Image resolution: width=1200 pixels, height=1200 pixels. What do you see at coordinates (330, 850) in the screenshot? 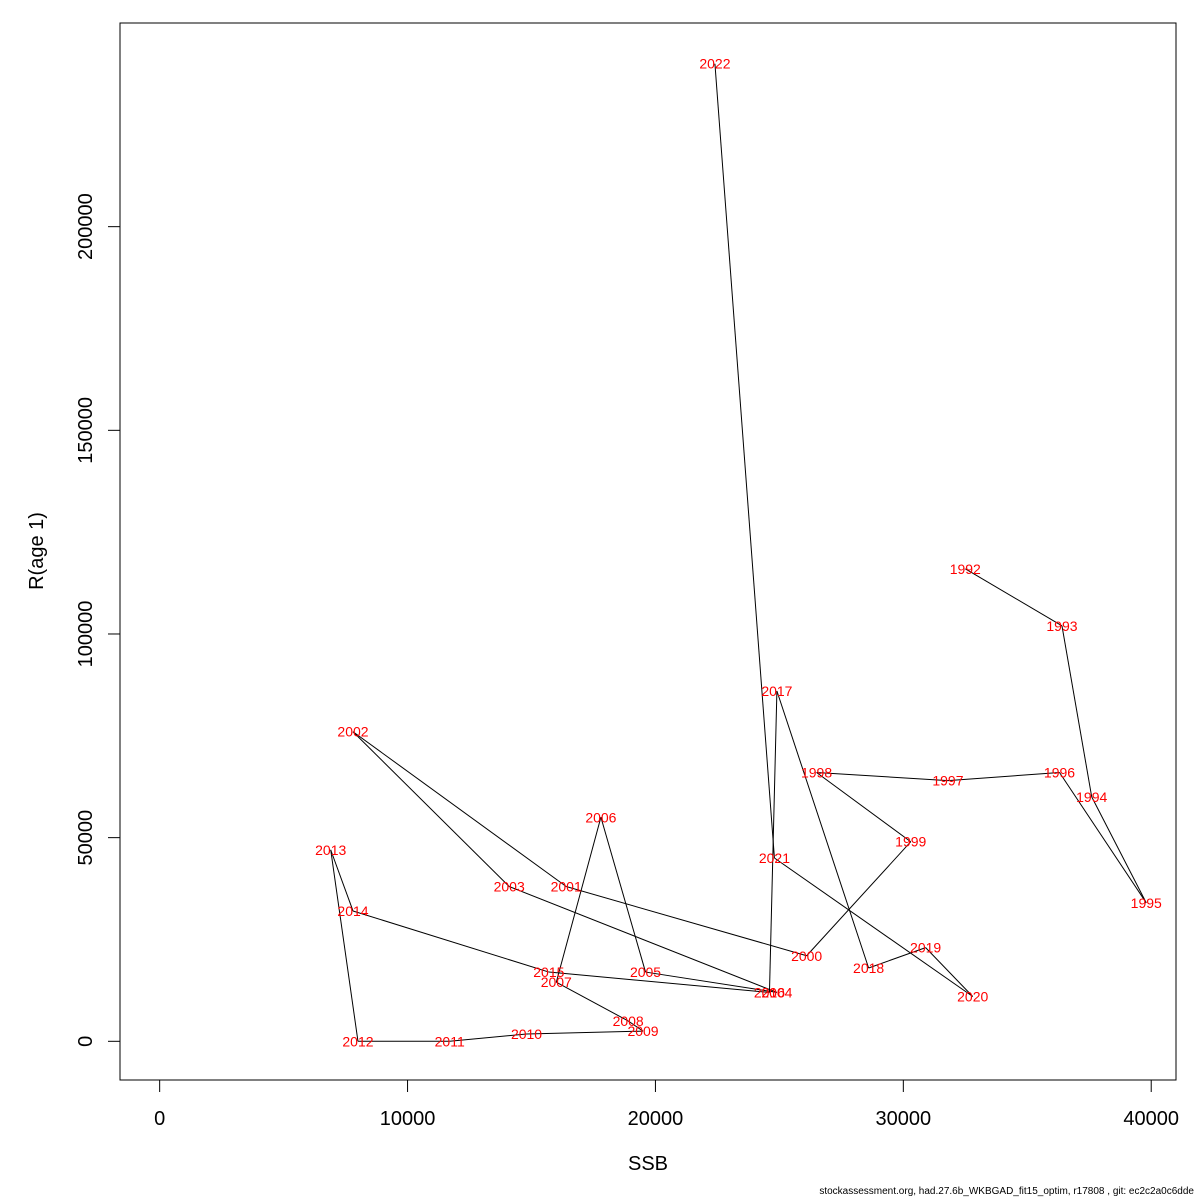
I see `point-label-2013: 2013` at bounding box center [330, 850].